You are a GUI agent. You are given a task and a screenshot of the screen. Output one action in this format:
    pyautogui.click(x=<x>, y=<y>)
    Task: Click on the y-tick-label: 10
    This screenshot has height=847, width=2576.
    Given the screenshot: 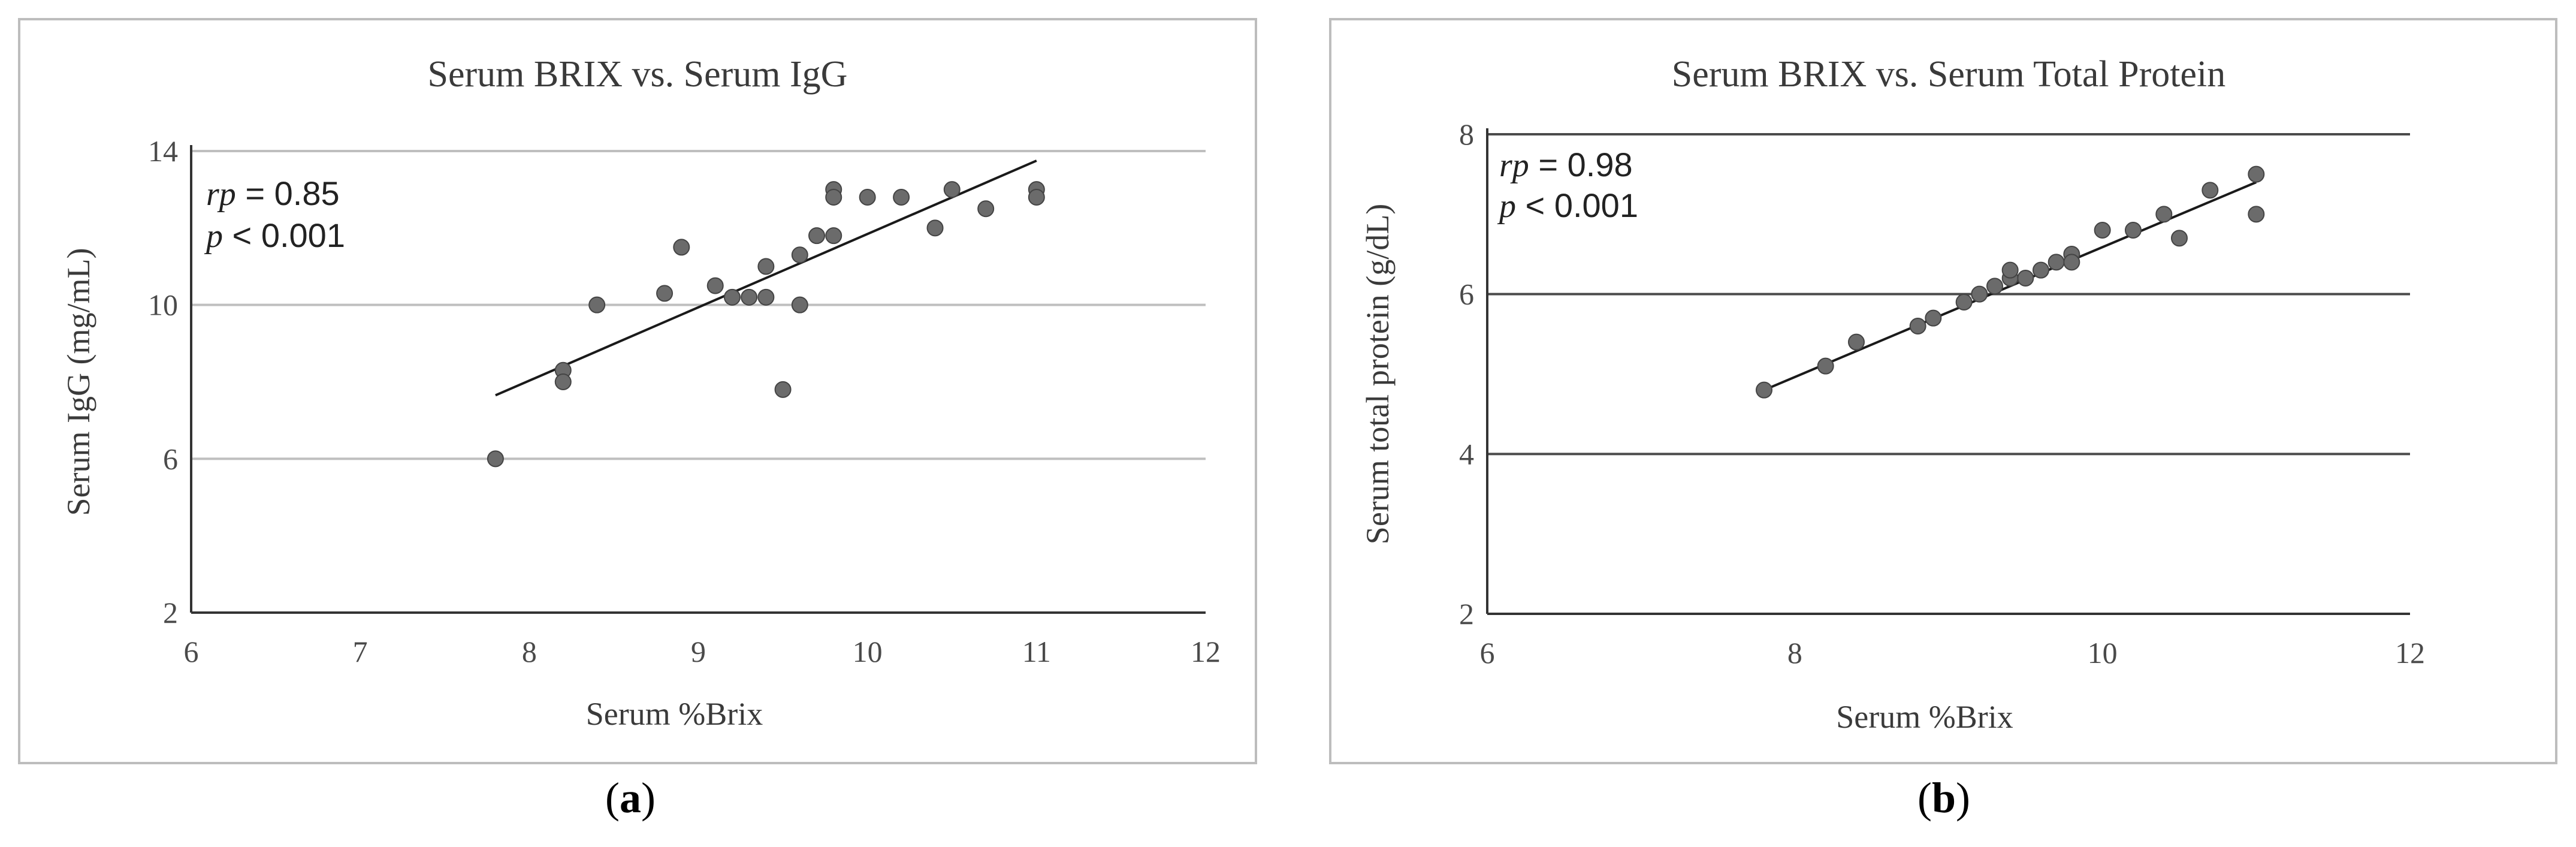 What is the action you would take?
    pyautogui.click(x=163, y=305)
    